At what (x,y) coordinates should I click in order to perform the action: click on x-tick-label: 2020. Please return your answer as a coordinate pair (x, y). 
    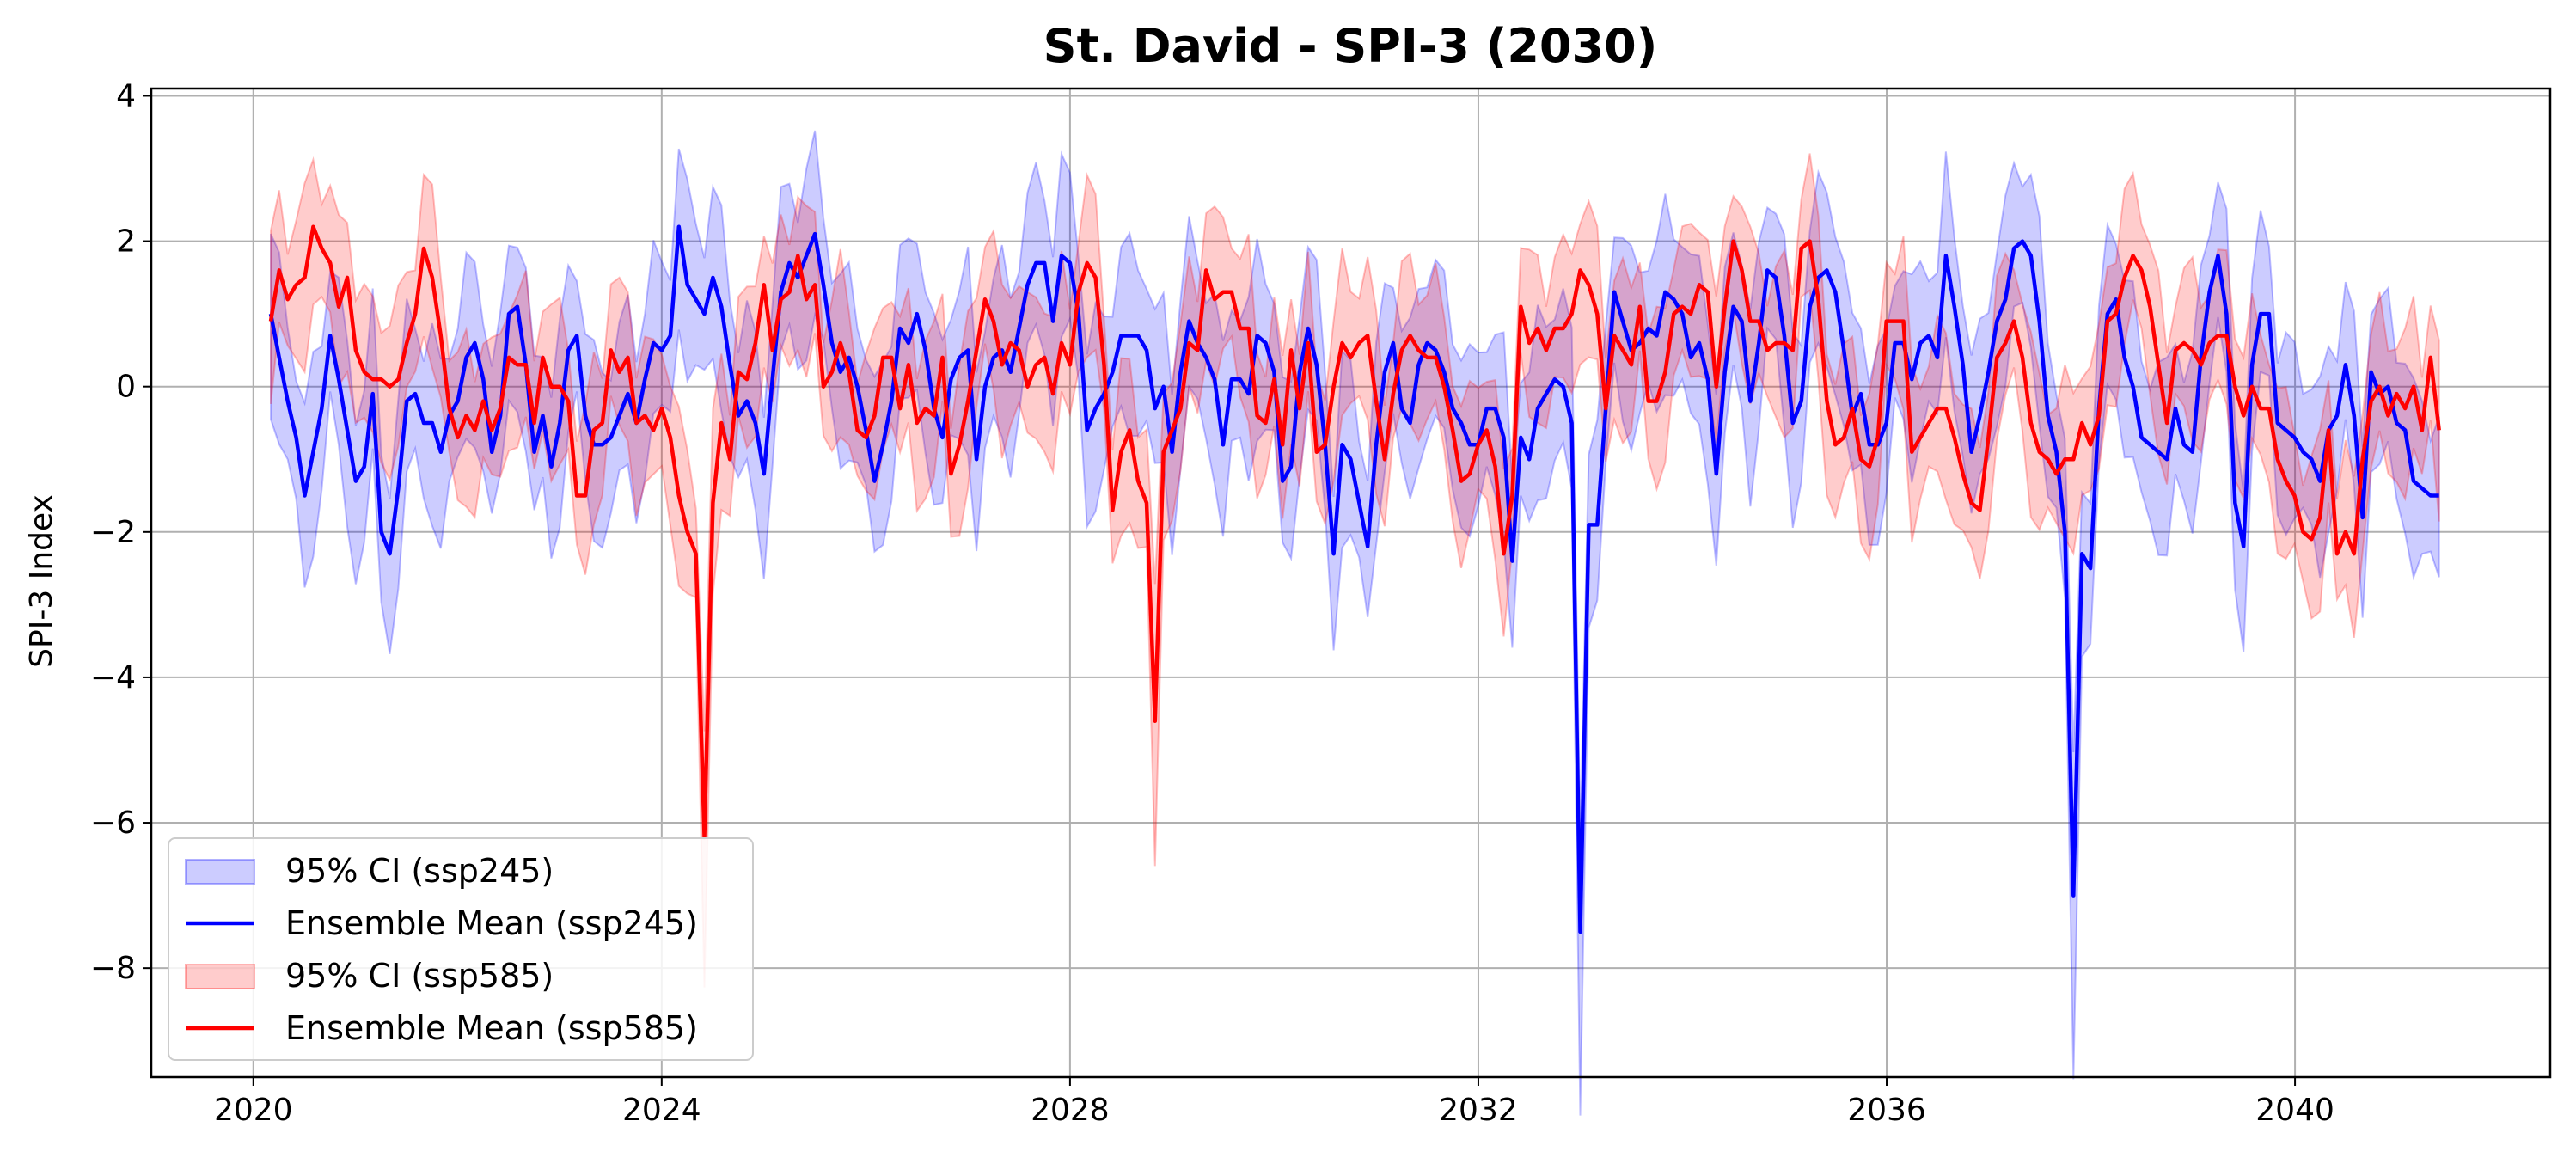
    Looking at the image, I should click on (253, 1110).